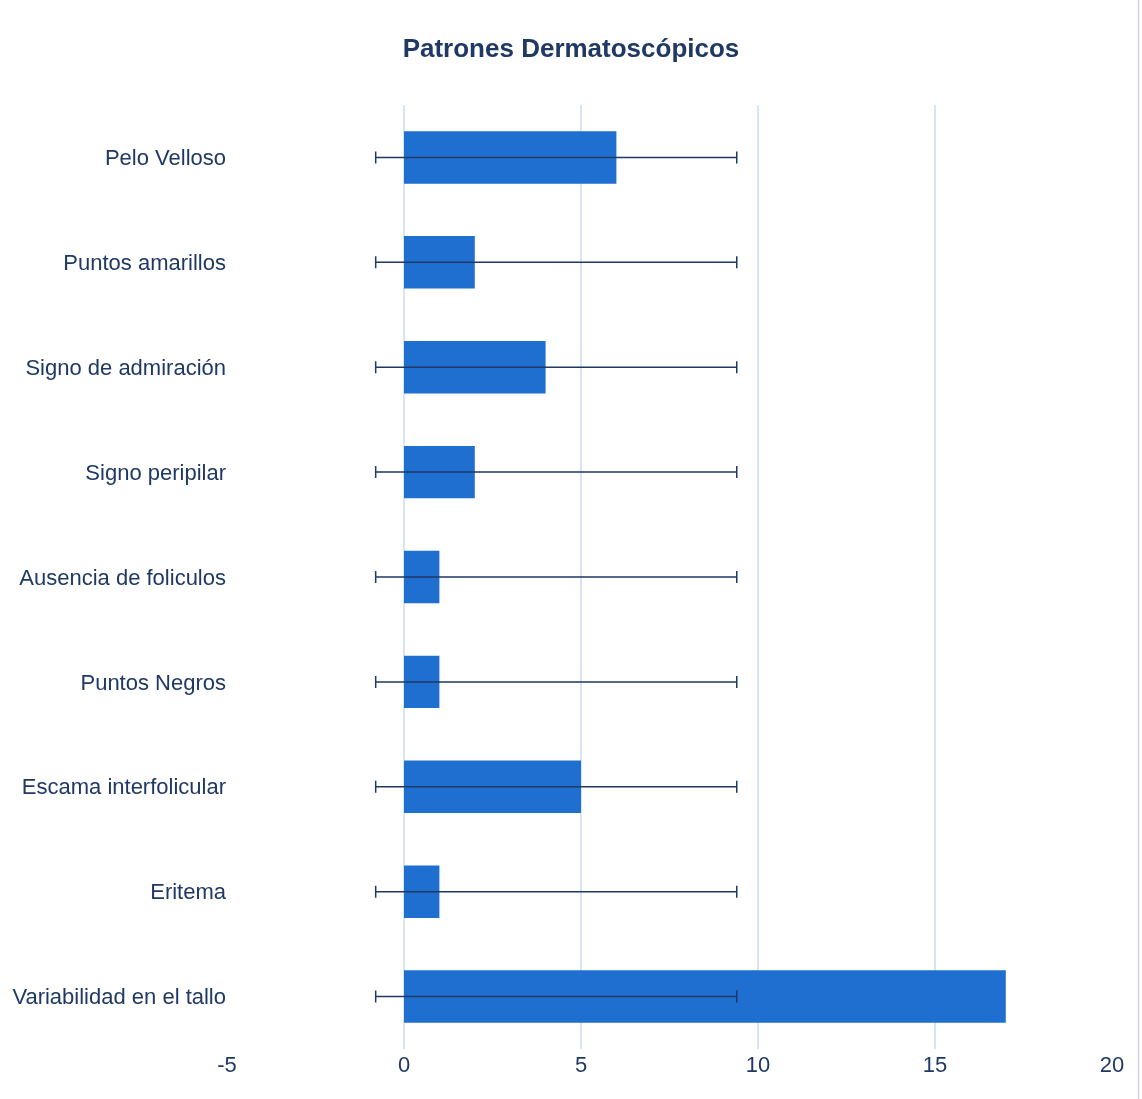 Image resolution: width=1142 pixels, height=1099 pixels. What do you see at coordinates (935, 1064) in the screenshot?
I see `x-tick-label: 15` at bounding box center [935, 1064].